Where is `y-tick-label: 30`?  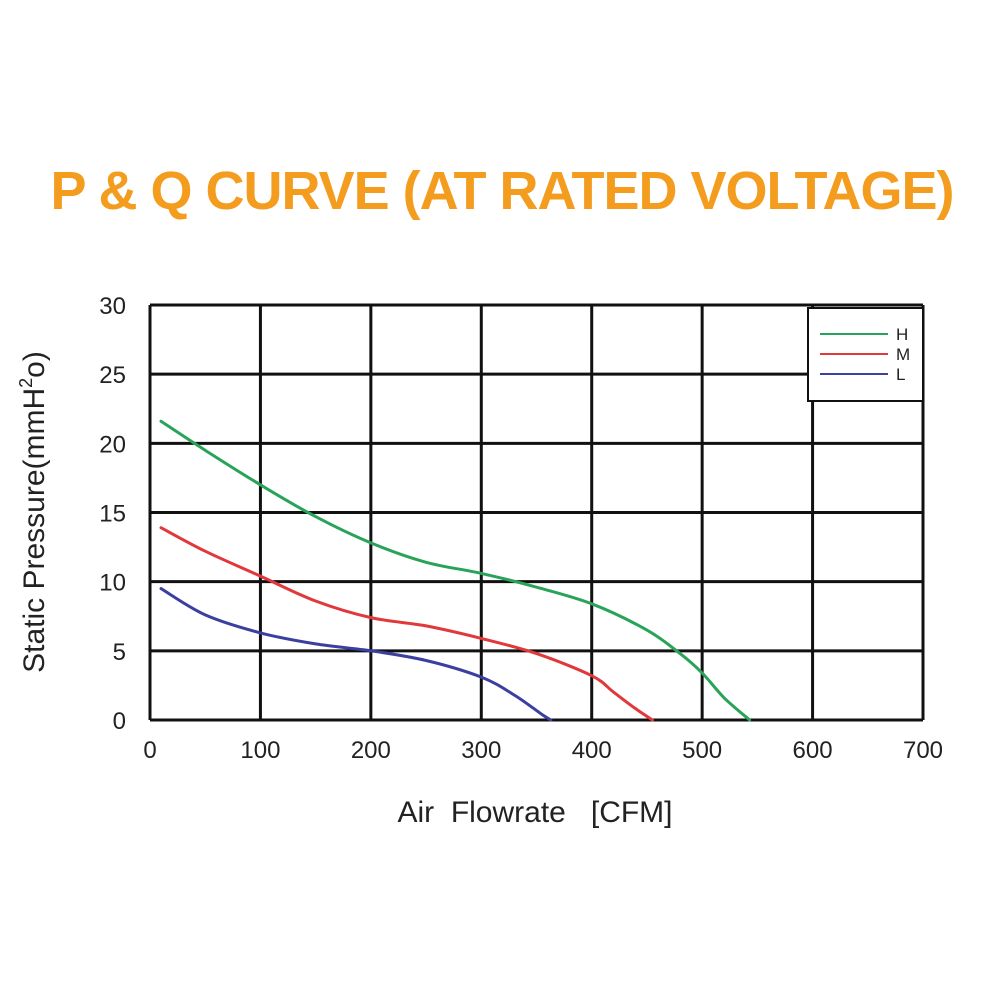
y-tick-label: 30 is located at coordinates (112, 306).